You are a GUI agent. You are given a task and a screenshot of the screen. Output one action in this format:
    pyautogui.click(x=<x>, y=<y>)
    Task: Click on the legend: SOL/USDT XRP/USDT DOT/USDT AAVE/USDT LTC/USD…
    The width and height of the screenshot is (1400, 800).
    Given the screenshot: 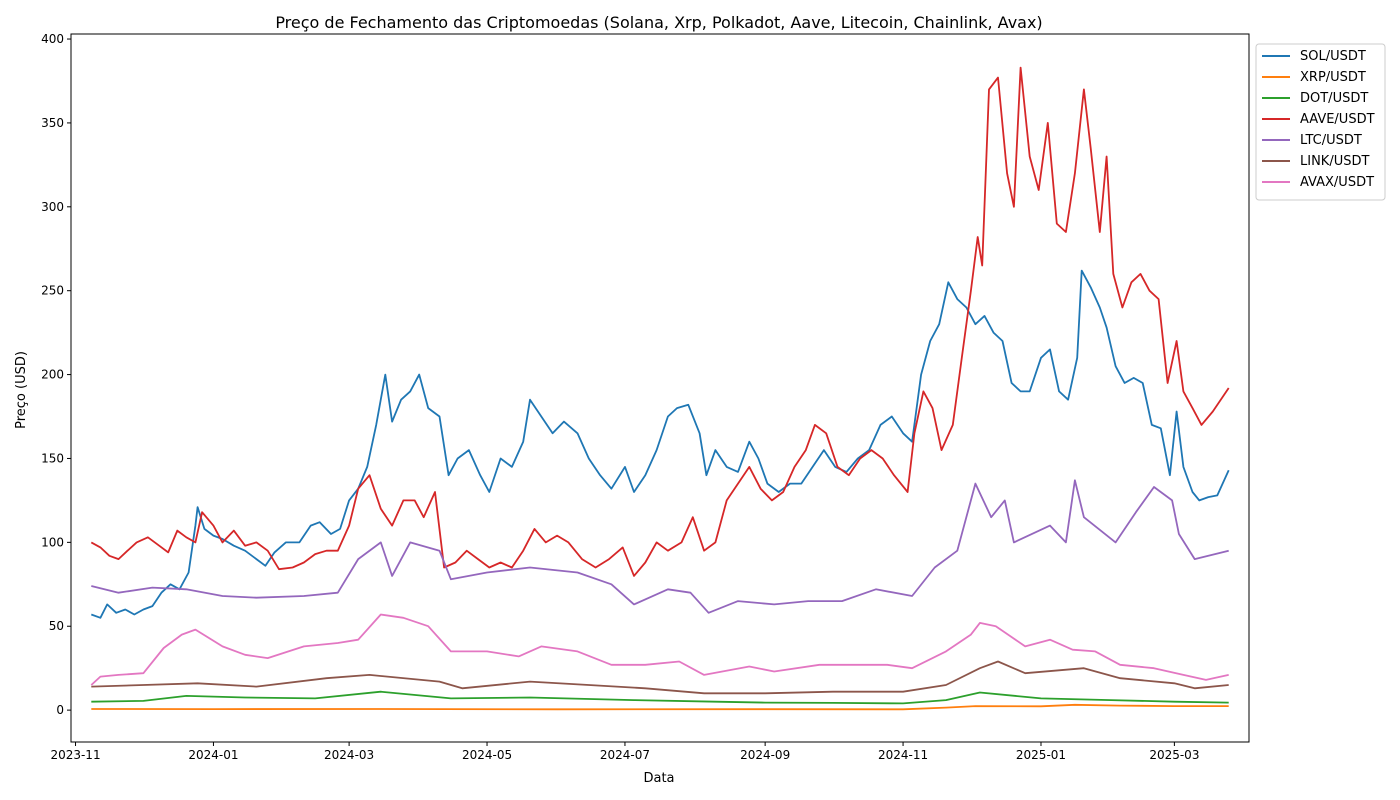 What is the action you would take?
    pyautogui.click(x=1320, y=122)
    